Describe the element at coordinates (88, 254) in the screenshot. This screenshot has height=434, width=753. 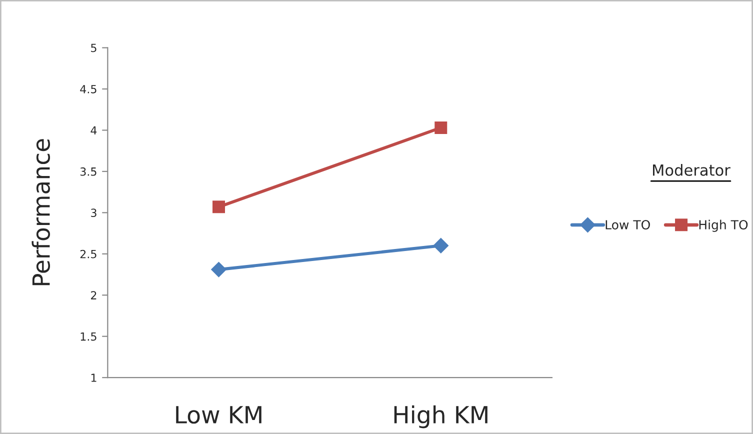
I see `y-tick-label: 2.5` at that location.